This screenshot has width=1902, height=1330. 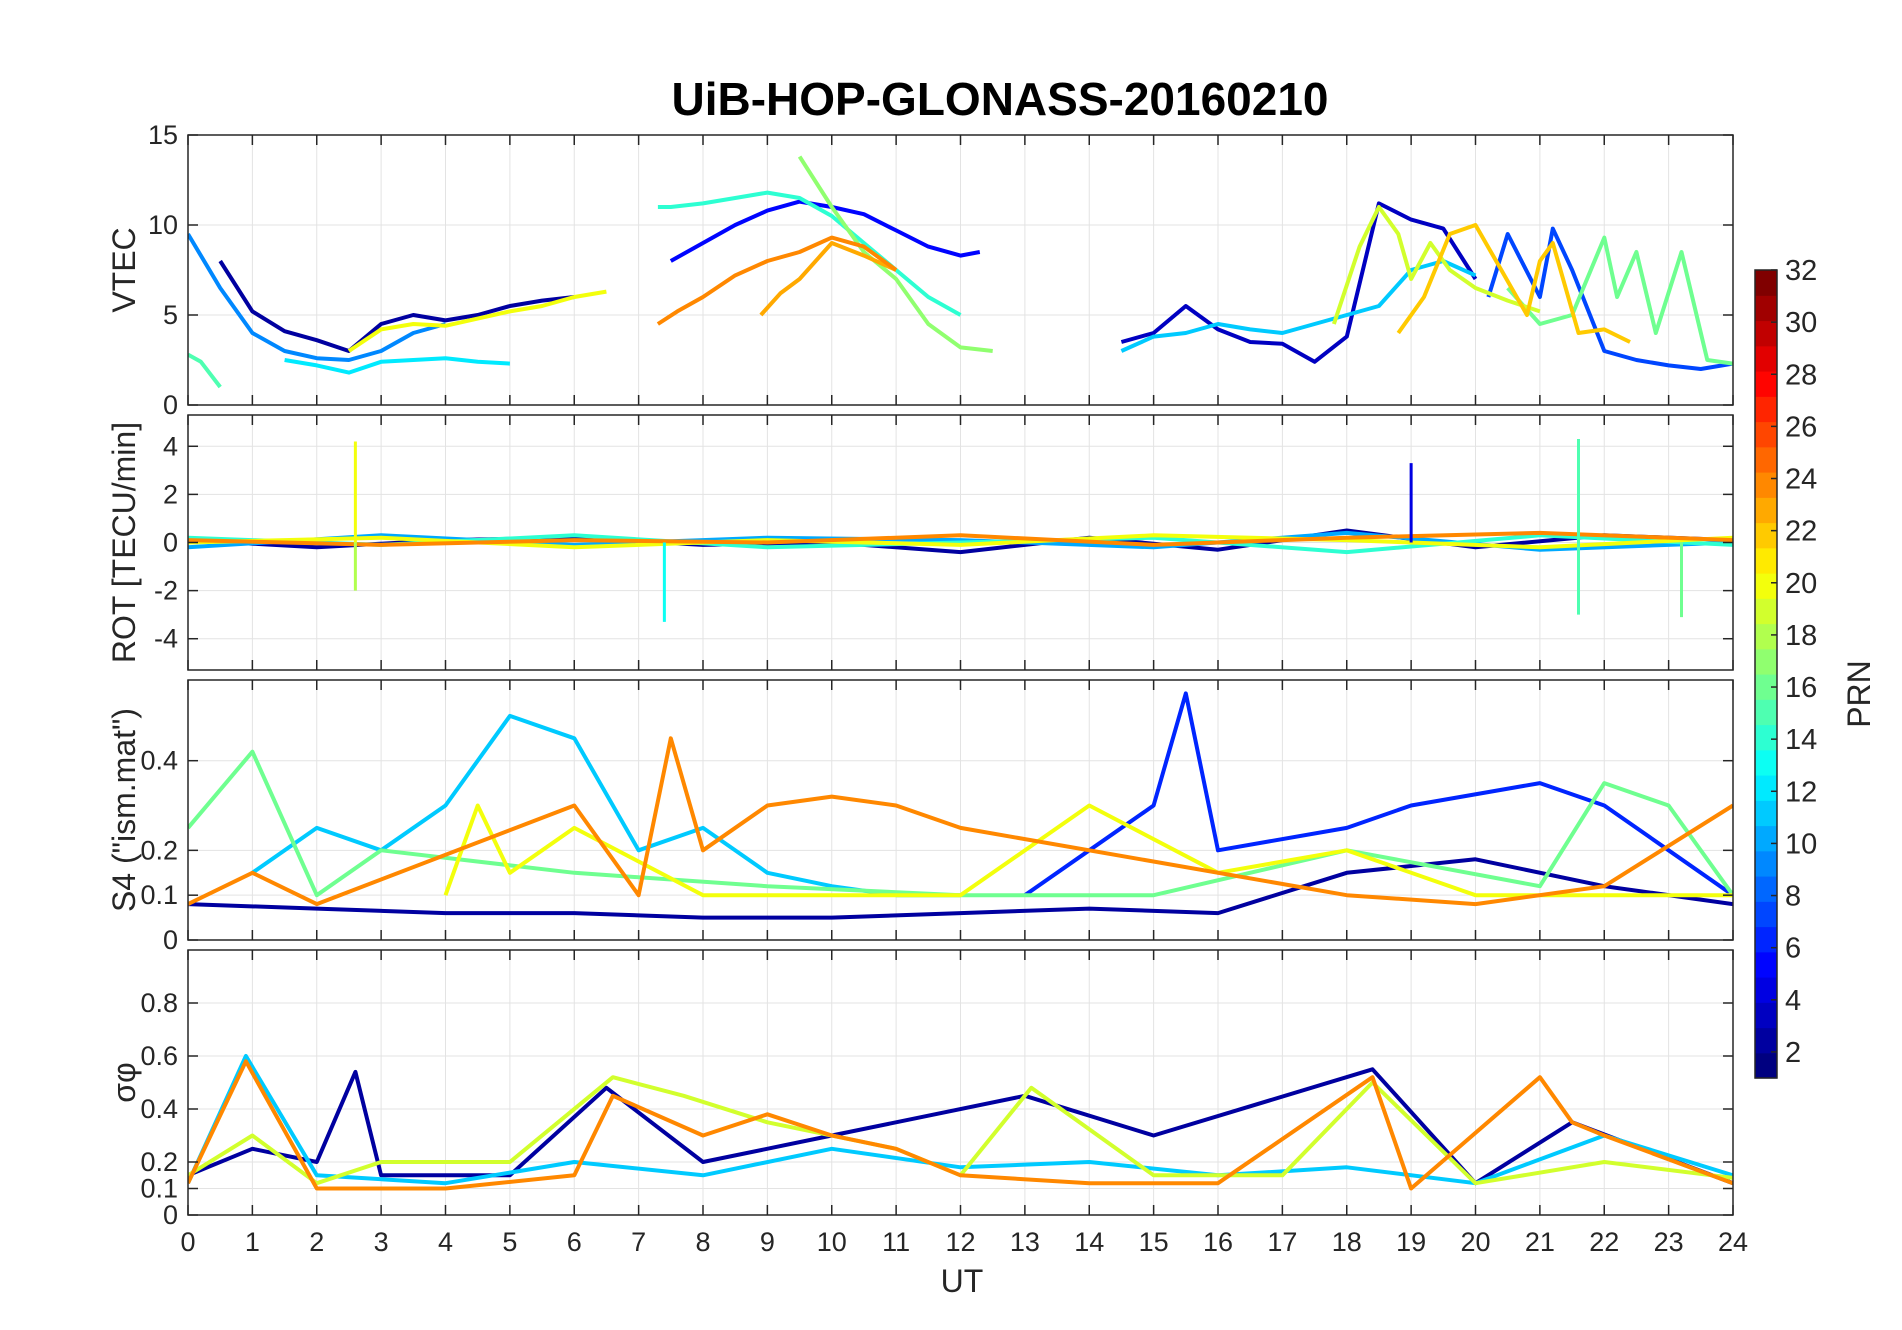 I want to click on colorbar-frame, so click(x=1766, y=674).